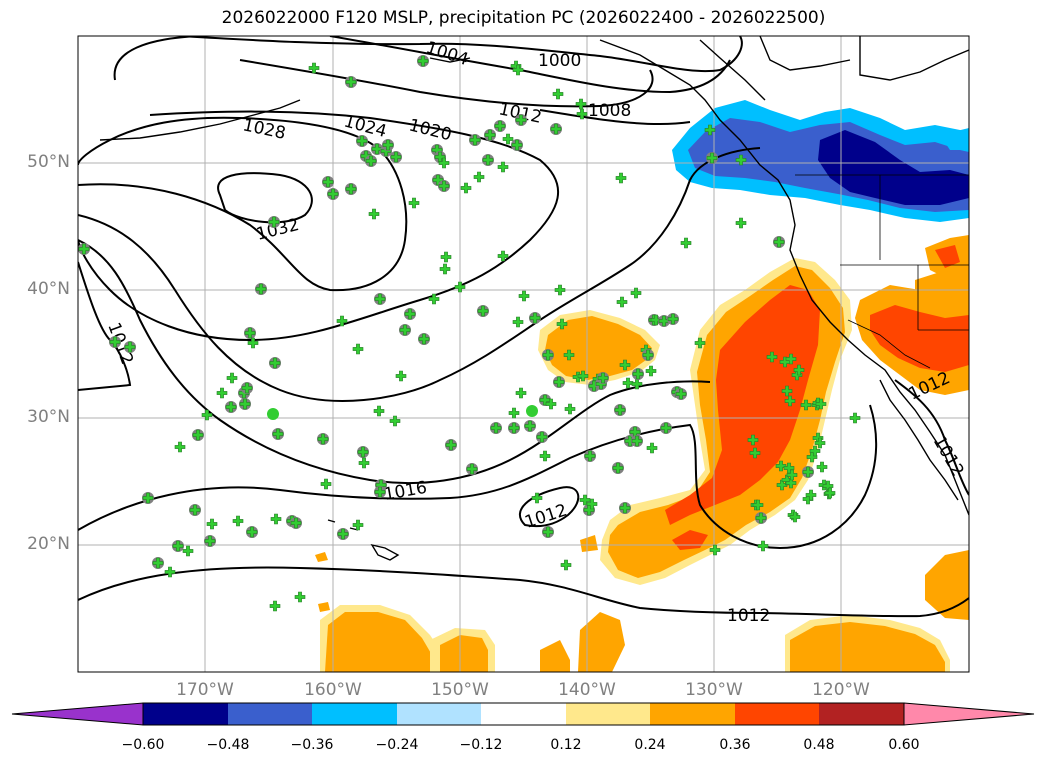 This screenshot has height=765, width=1047. Describe the element at coordinates (882, 271) in the screenshot. I see `political-borders` at that location.